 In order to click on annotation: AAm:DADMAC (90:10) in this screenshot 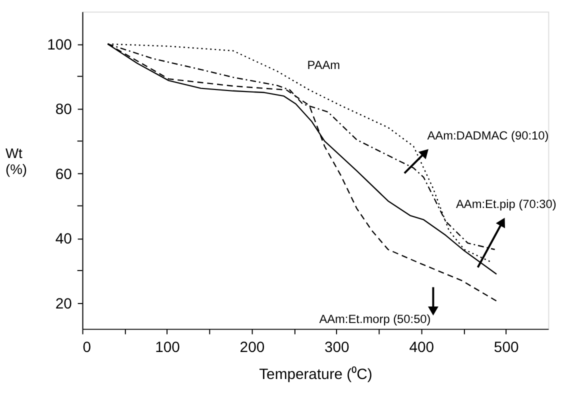, I will do `click(488, 135)`.